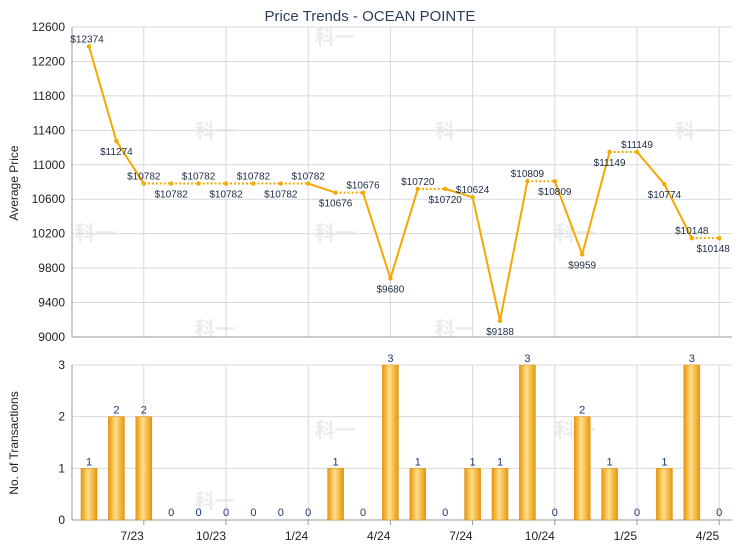  What do you see at coordinates (49, 165) in the screenshot?
I see `price-tick-label: 11000` at bounding box center [49, 165].